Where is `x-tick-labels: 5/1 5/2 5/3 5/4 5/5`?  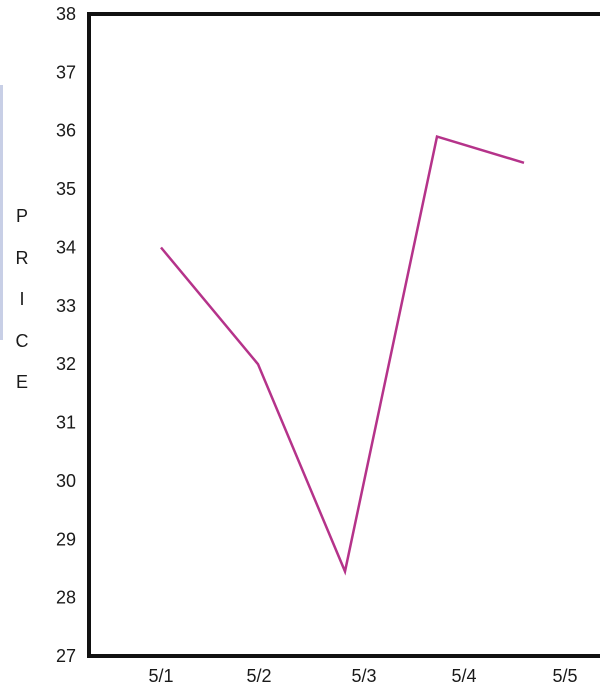
x-tick-labels: 5/1 5/2 5/3 5/4 5/5 is located at coordinates (362, 676).